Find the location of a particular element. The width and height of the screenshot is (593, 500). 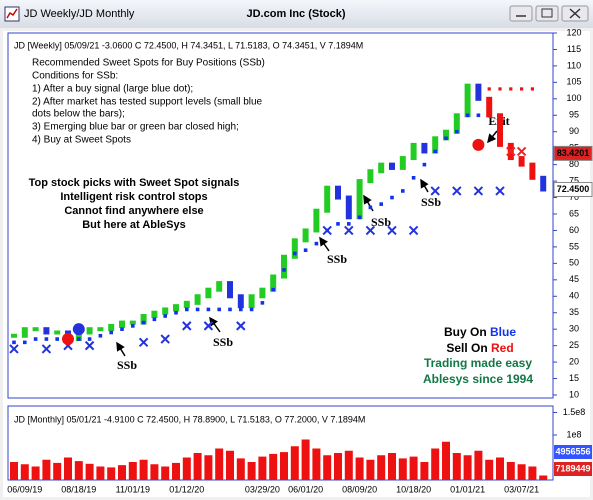

x-tick-label: 03/29/20 is located at coordinates (262, 489).